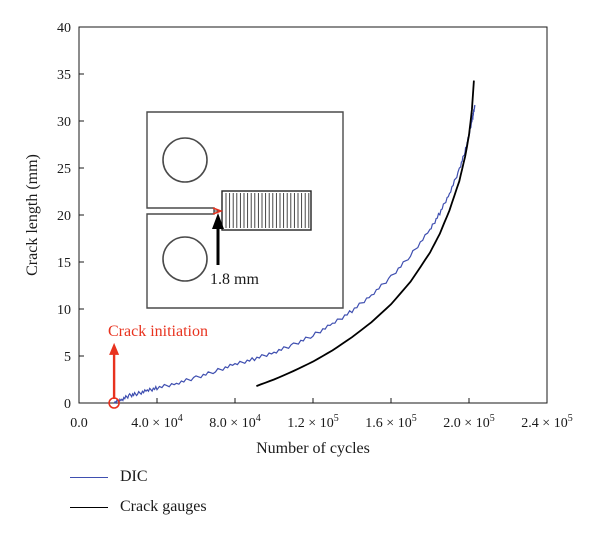  What do you see at coordinates (156, 422) in the screenshot?
I see `x-tick-label: 4.0 × 10⁴` at bounding box center [156, 422].